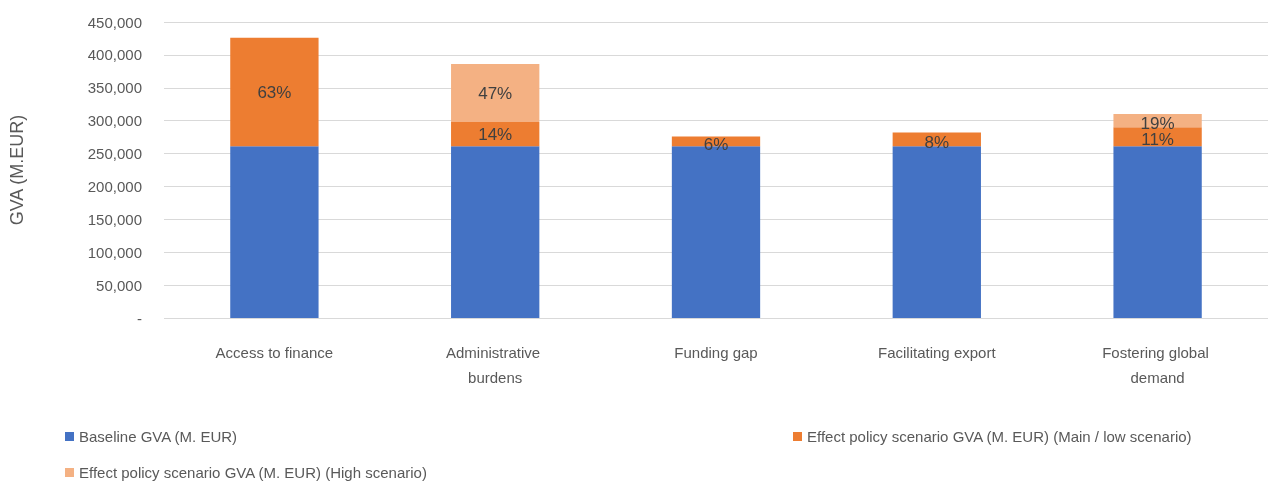 Image resolution: width=1278 pixels, height=493 pixels. Describe the element at coordinates (999, 436) in the screenshot. I see `legend-label: Effect policy scenario GVA (M. EUR) (Main / low scenario)` at that location.